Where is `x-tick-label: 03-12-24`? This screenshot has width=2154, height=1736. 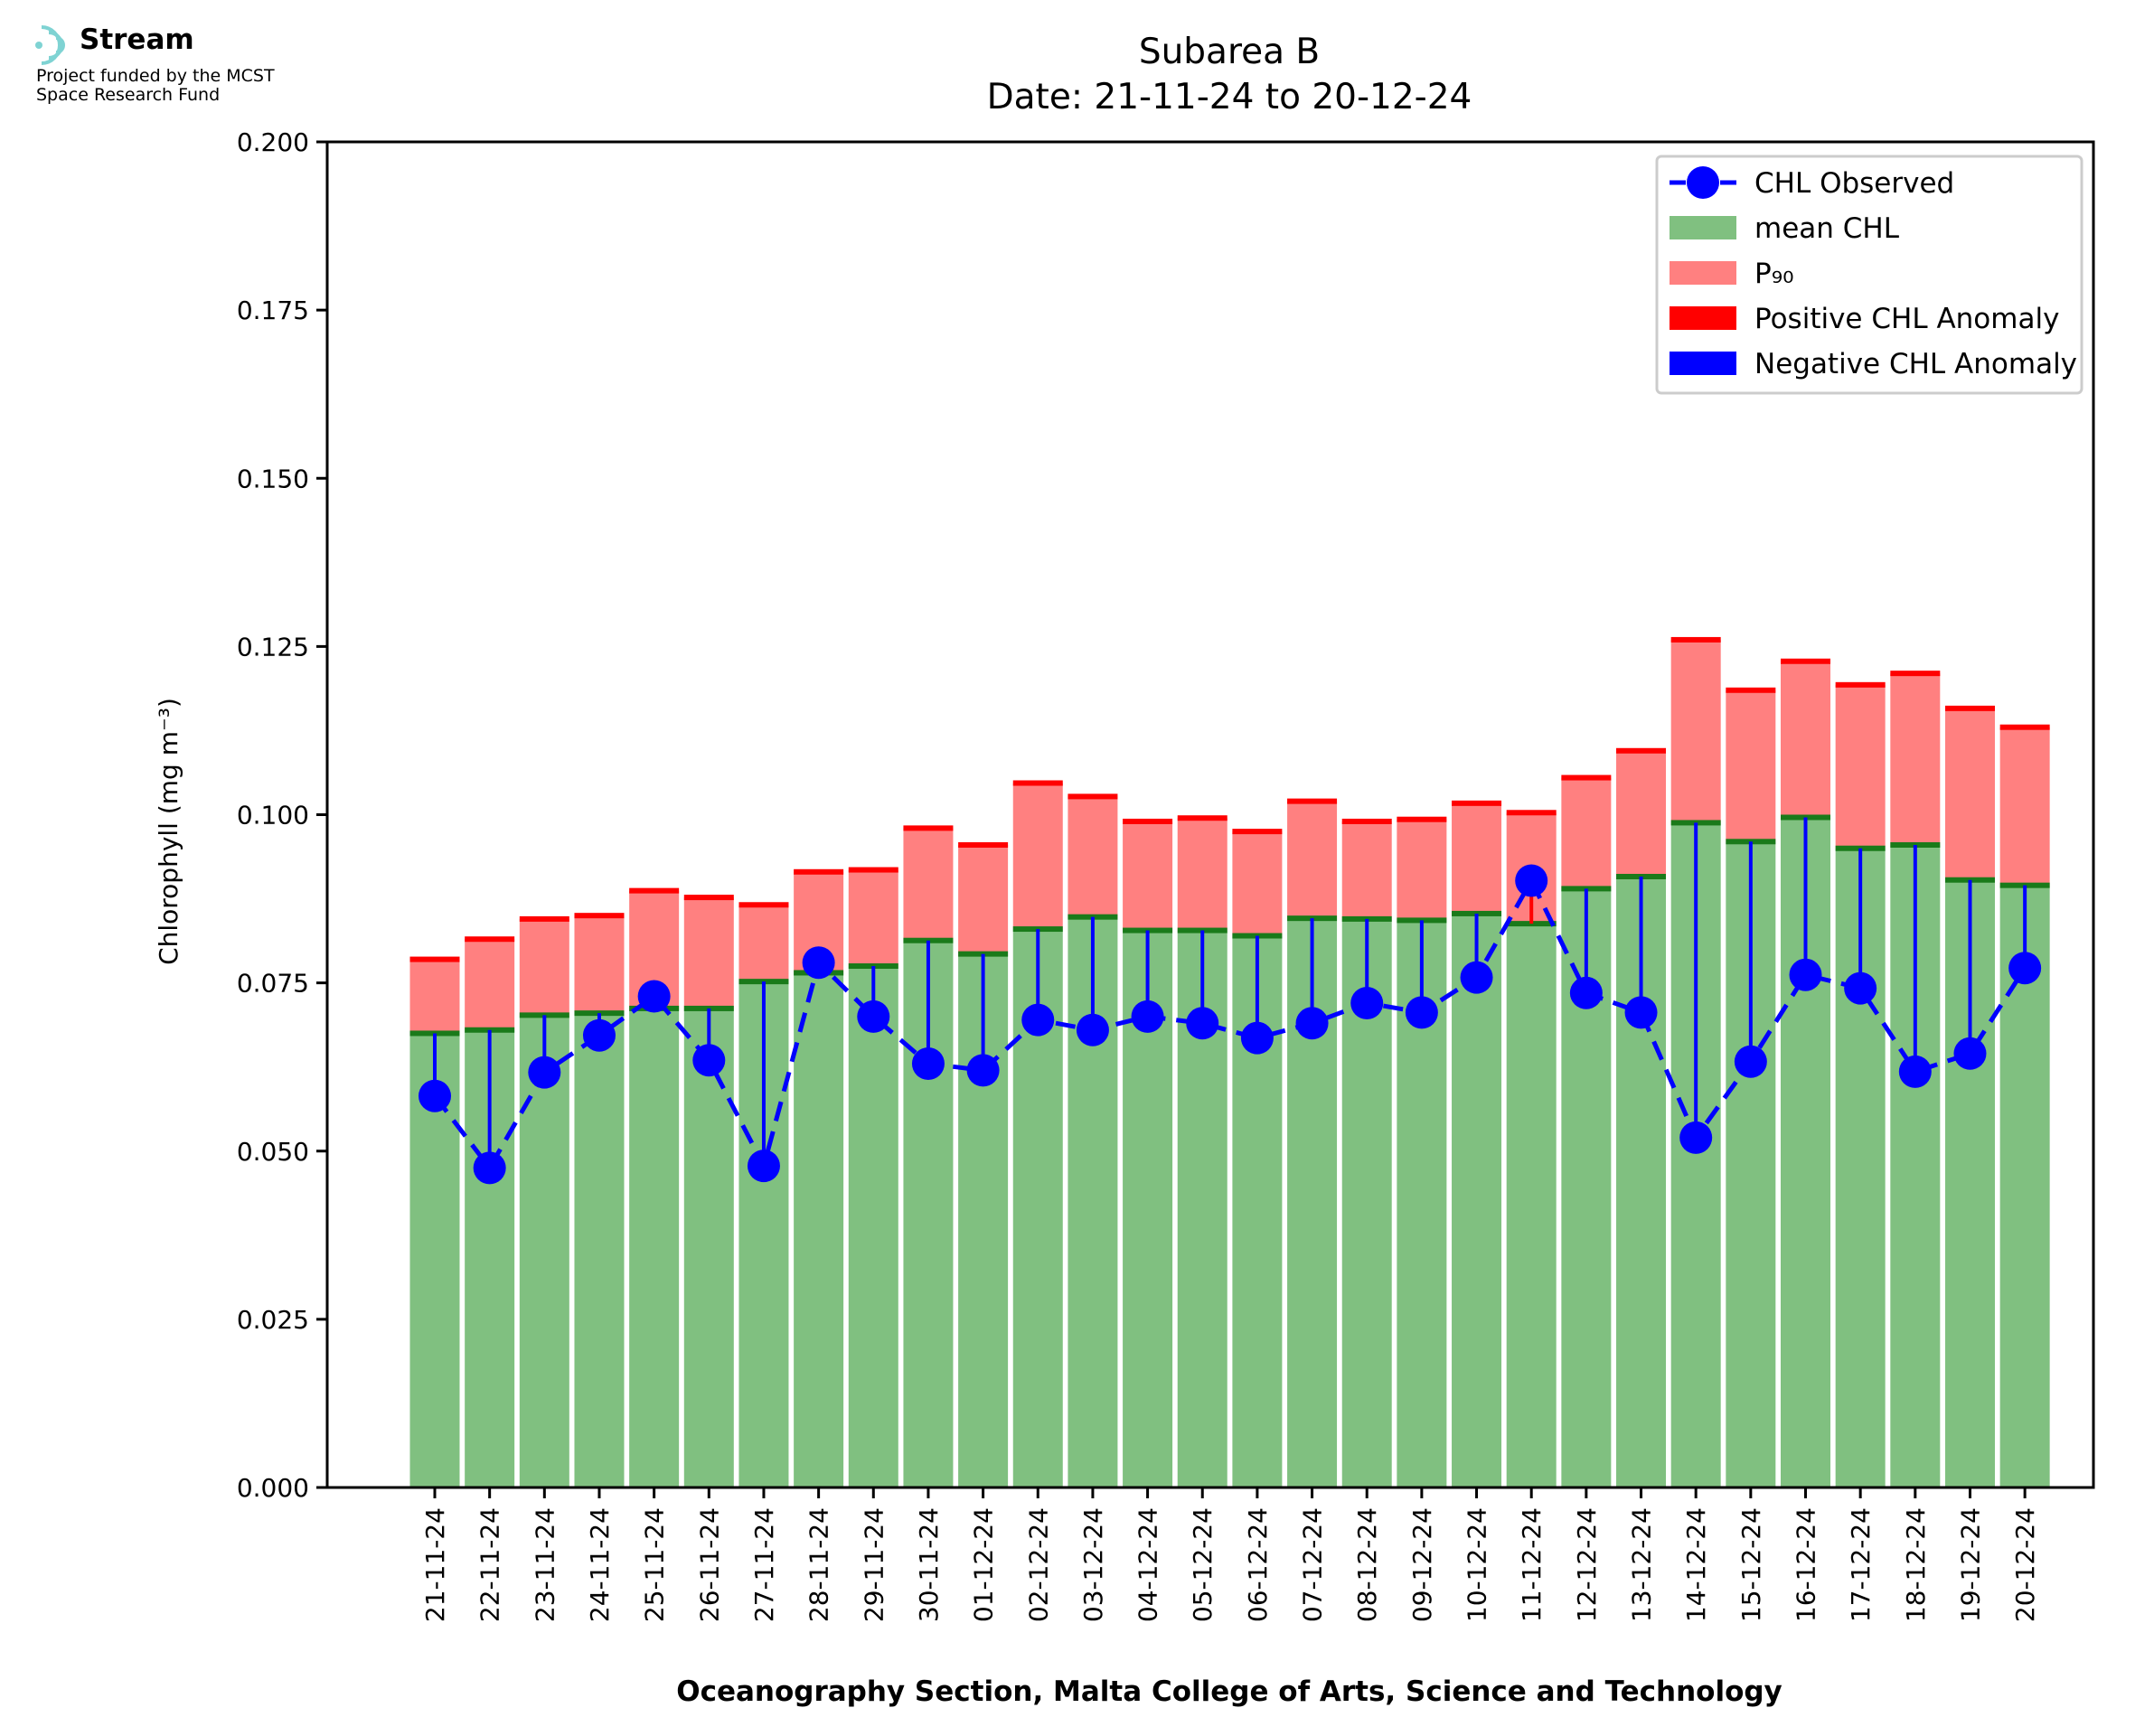
x-tick-label: 03-12-24 is located at coordinates (1093, 1564).